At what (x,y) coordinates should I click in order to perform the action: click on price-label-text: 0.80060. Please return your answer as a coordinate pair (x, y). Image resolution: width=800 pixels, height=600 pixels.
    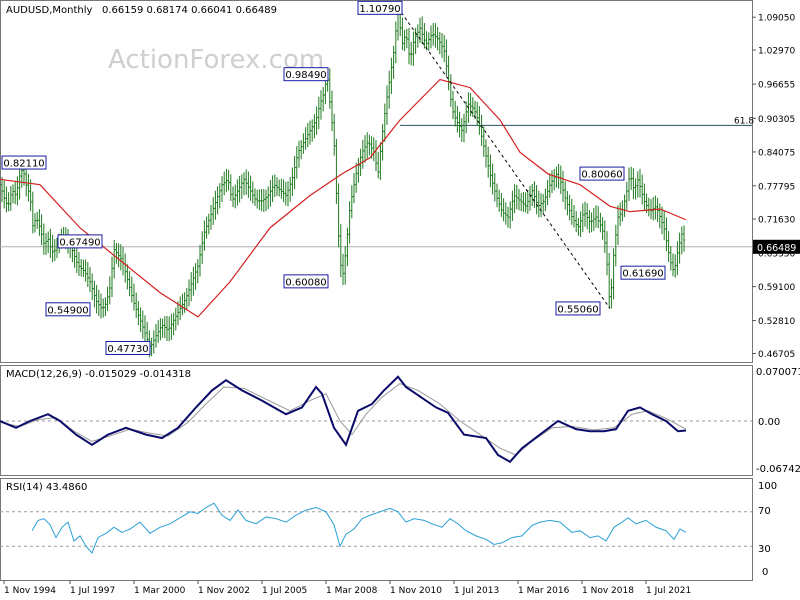
    Looking at the image, I should click on (601, 175).